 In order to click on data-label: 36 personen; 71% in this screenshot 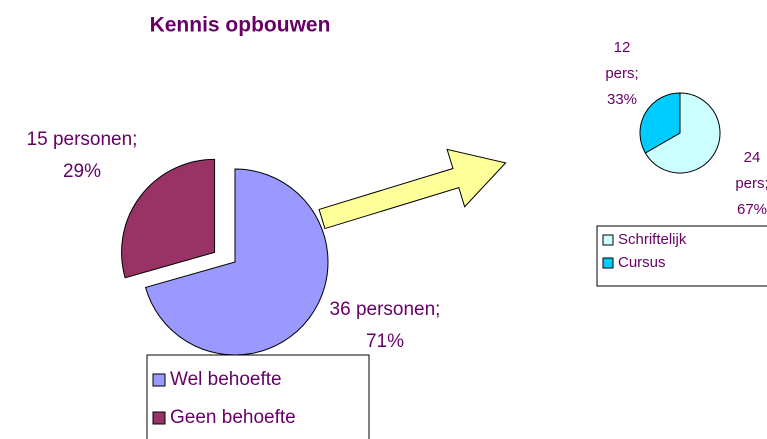, I will do `click(385, 325)`.